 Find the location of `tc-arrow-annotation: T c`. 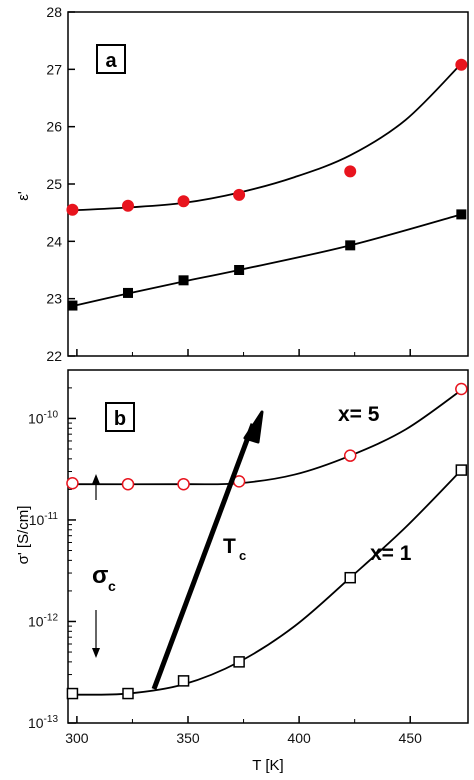

tc-arrow-annotation: T c is located at coordinates (207, 550).